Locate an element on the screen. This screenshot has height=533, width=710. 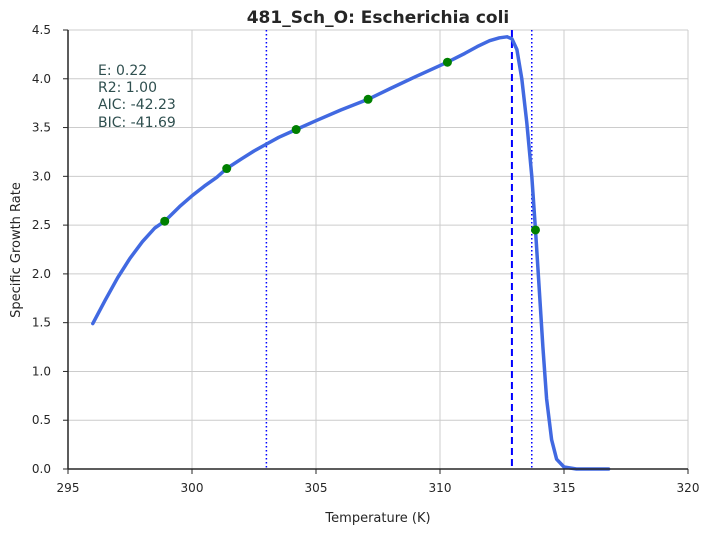
y-tick-label: 3.5 is located at coordinates (41, 128).